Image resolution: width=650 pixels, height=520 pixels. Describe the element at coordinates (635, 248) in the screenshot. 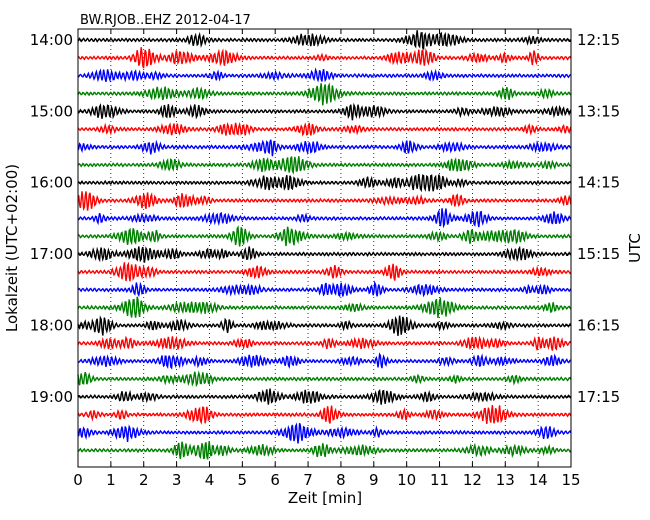

I see `right-axis-label: UTC` at that location.